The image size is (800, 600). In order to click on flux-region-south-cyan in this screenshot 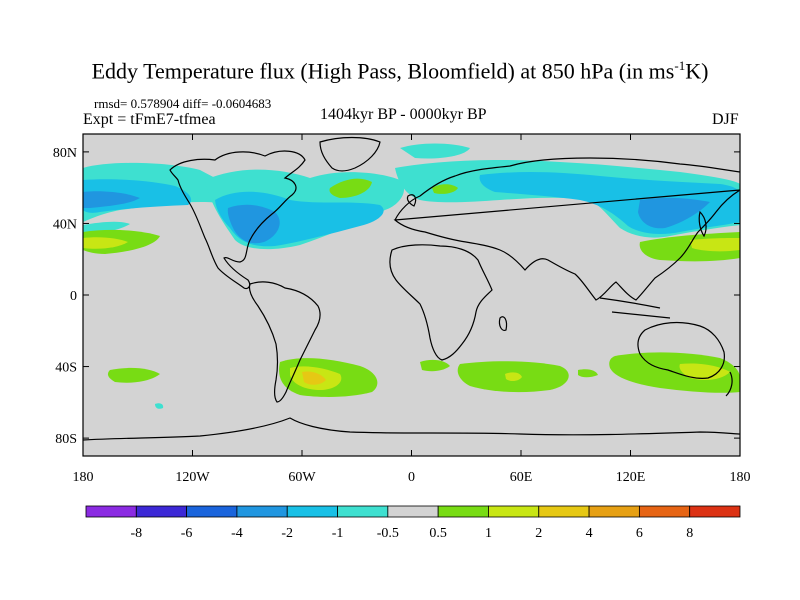, I will do `click(159, 406)`.